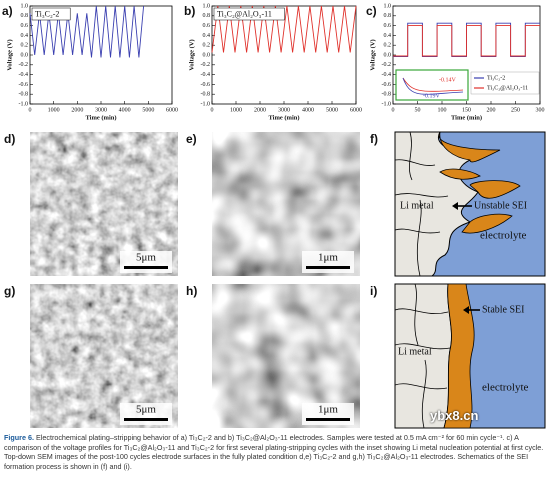  Describe the element at coordinates (19, 437) in the screenshot. I see `caption-label: Figure 6.` at that location.